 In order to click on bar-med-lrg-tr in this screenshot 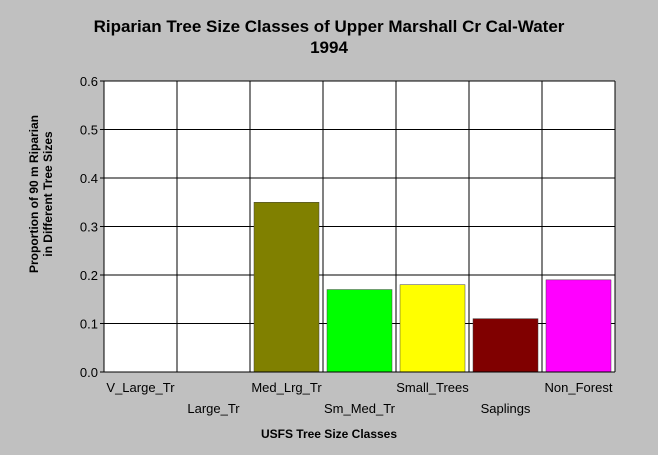, I will do `click(286, 287)`.